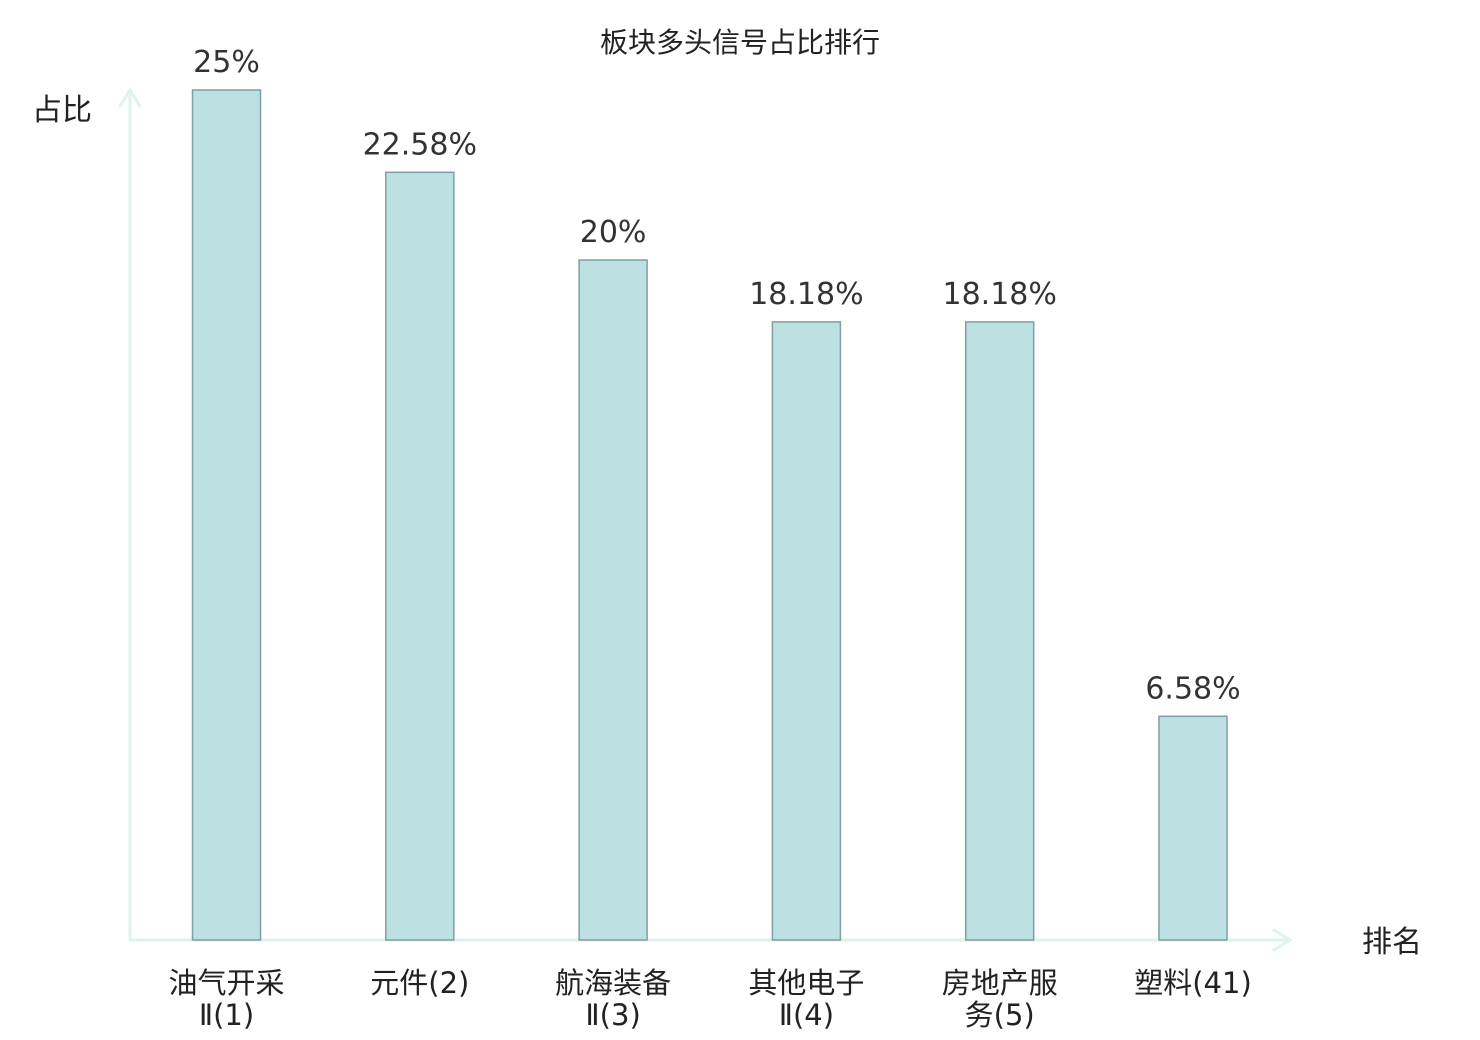  I want to click on category-label: 塑料(41), so click(1193, 983).